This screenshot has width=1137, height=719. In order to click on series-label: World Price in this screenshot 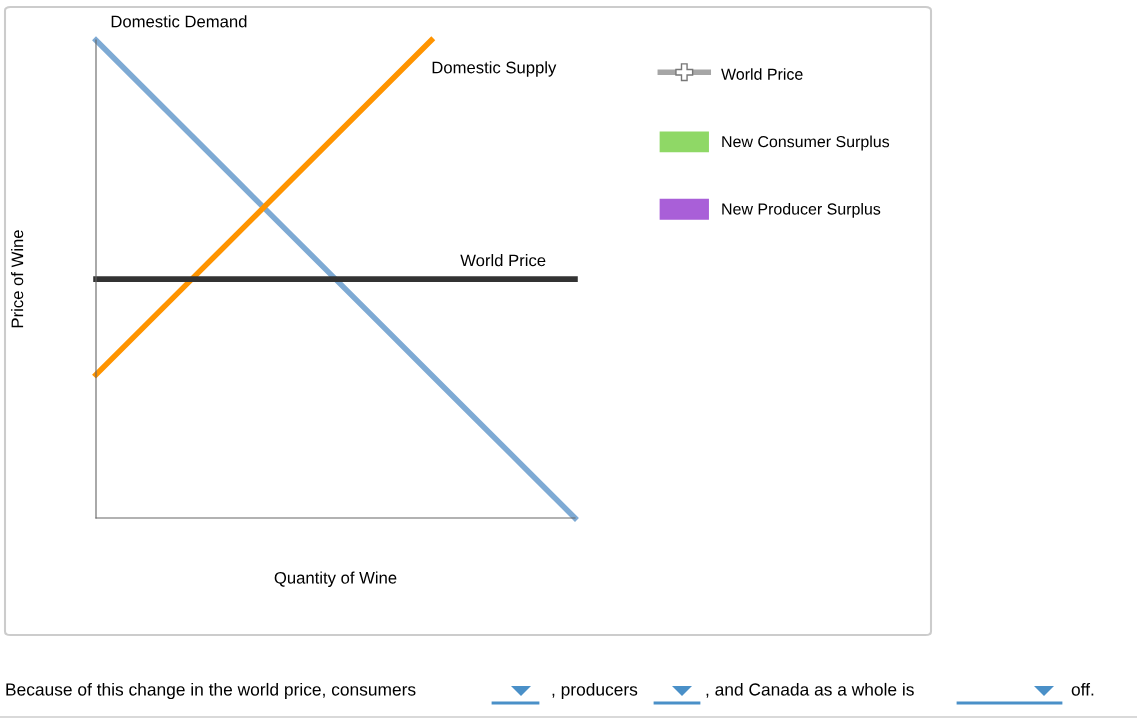, I will do `click(503, 260)`.